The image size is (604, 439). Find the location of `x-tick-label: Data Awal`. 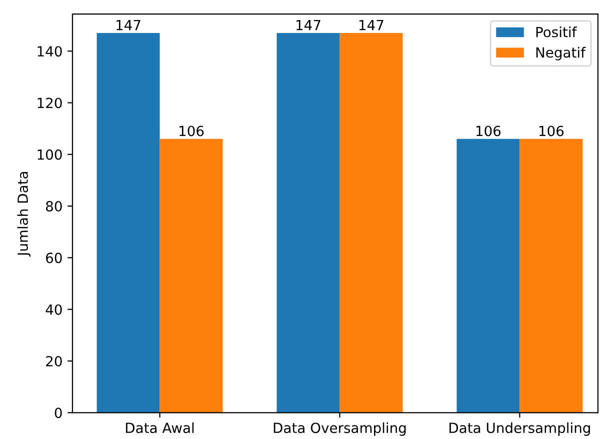

x-tick-label: Data Awal is located at coordinates (160, 428).